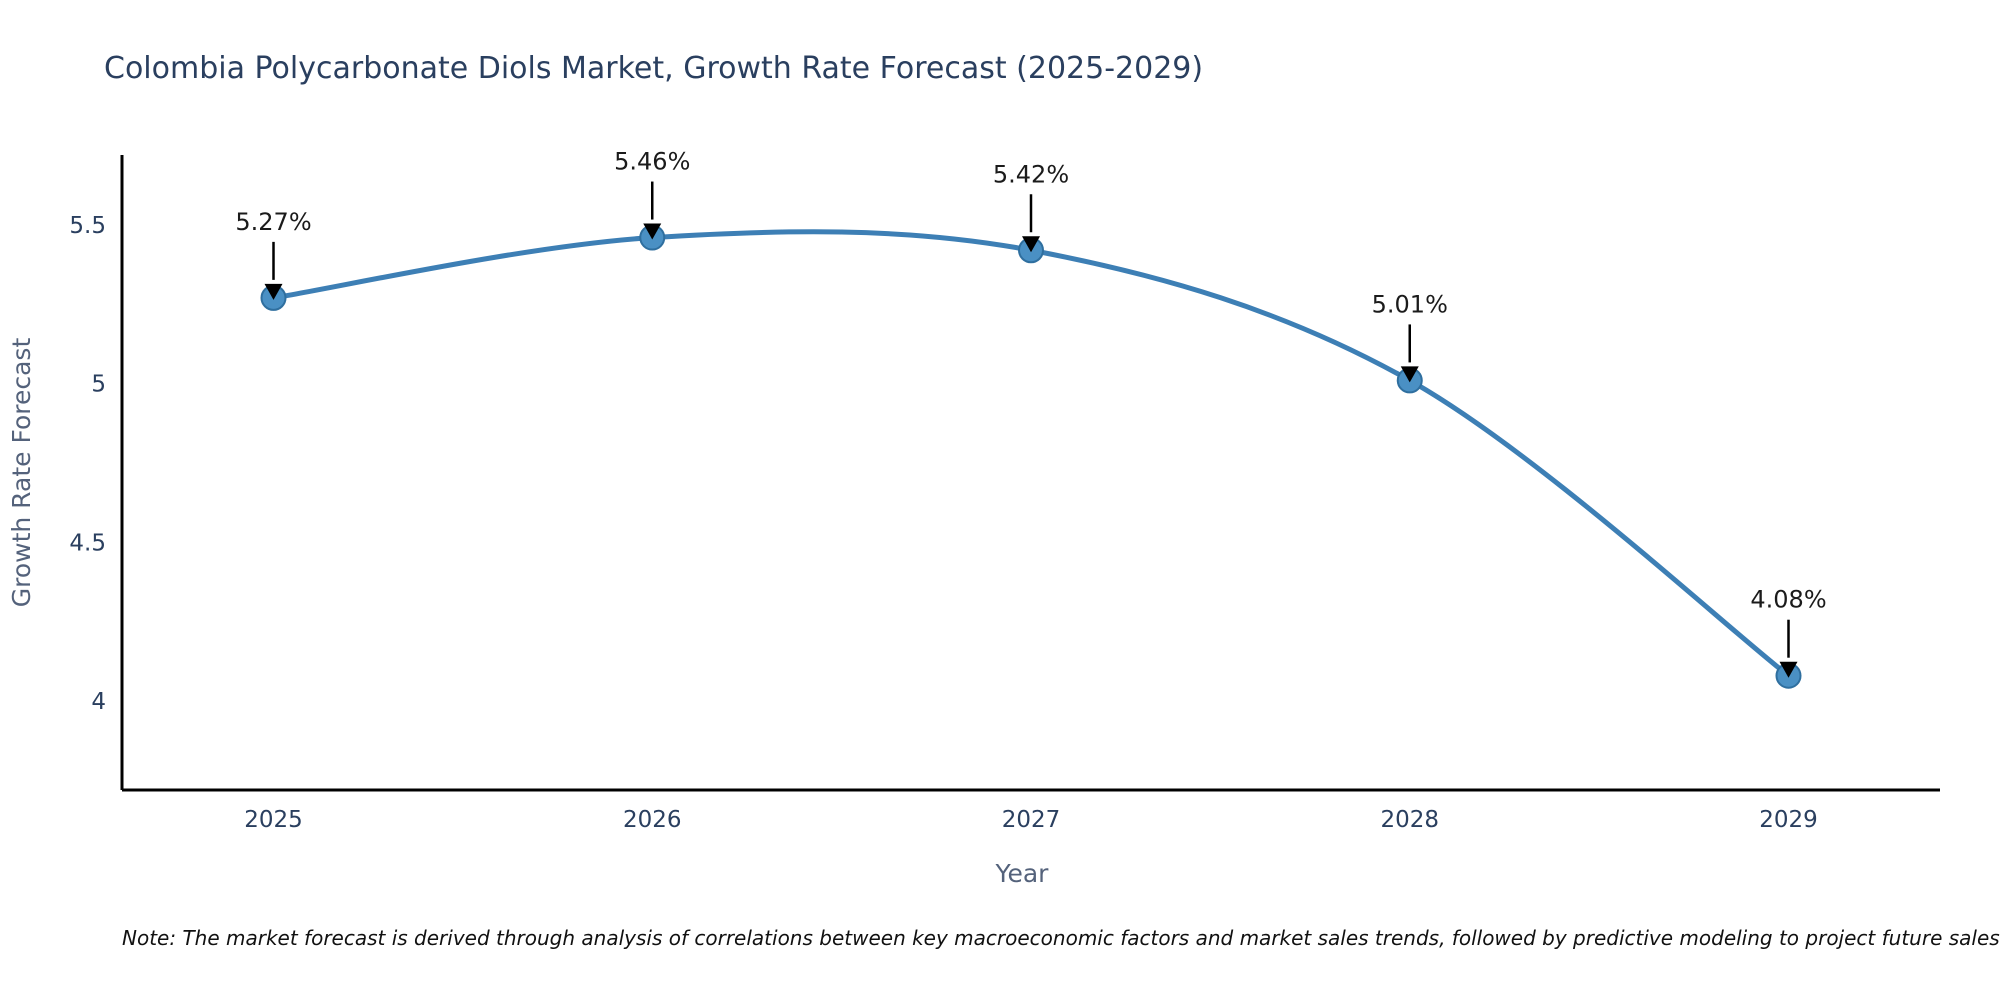 This screenshot has height=1000, width=2000. Describe the element at coordinates (1788, 600) in the screenshot. I see `data-point-label: 4.08%` at that location.